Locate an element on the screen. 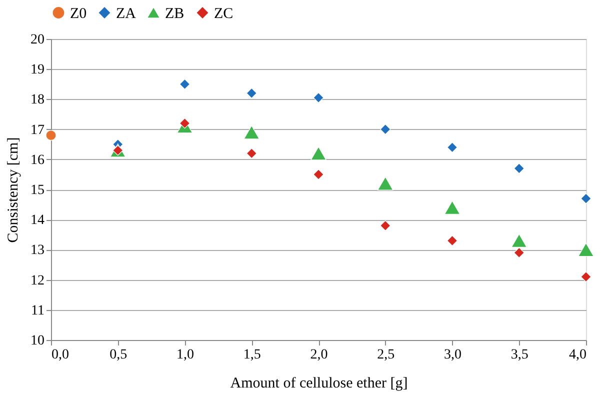  y-tick-label: 11 is located at coordinates (37, 310).